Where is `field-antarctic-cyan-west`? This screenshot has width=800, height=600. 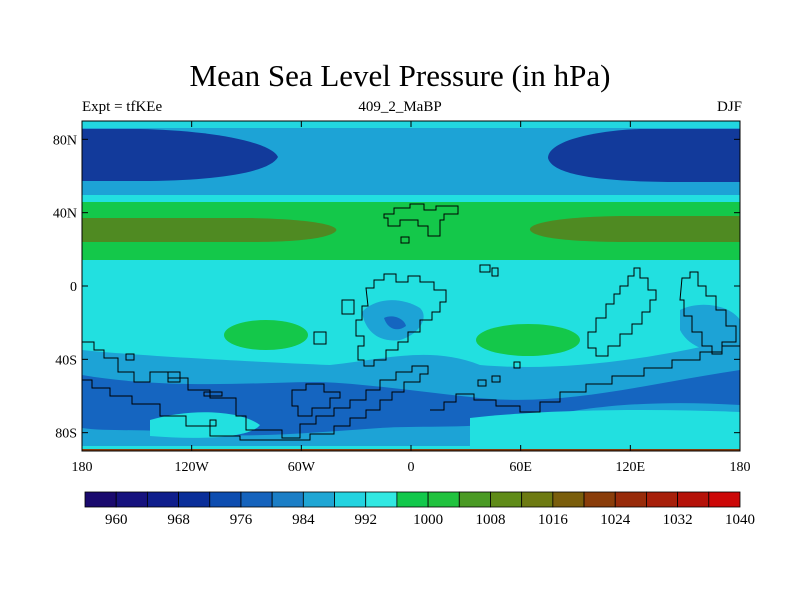
field-antarctic-cyan-west is located at coordinates (205, 425).